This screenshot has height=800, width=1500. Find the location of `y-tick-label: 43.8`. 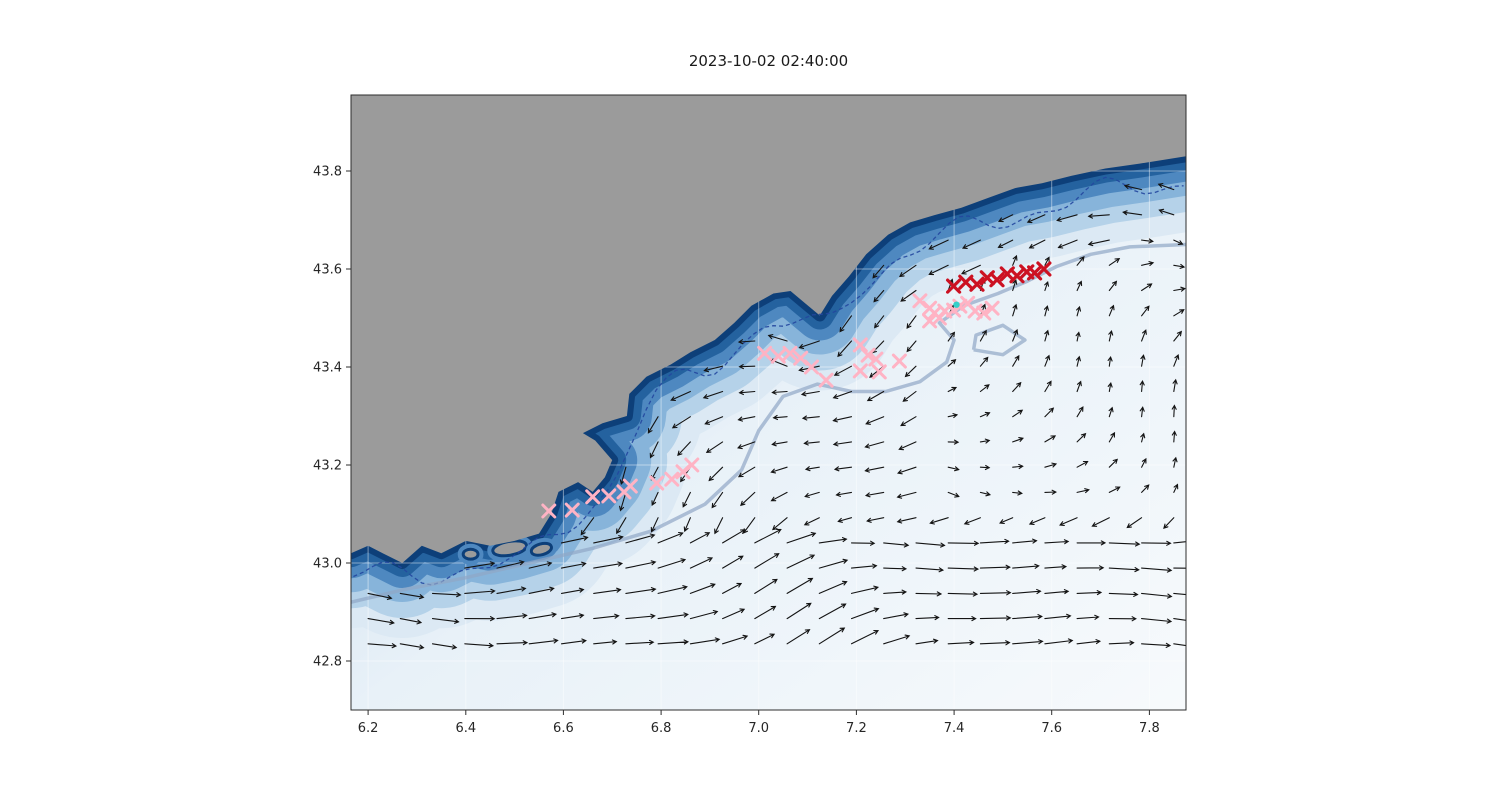

y-tick-label: 43.8 is located at coordinates (327, 172).